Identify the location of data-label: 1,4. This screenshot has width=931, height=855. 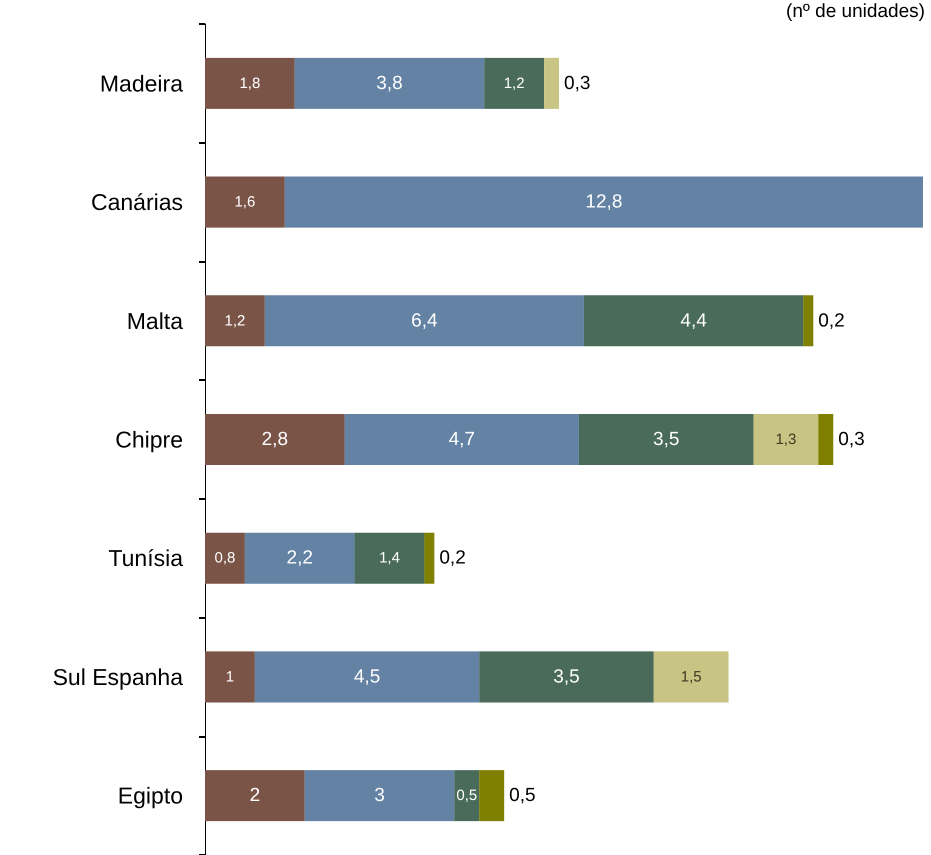
(389, 558).